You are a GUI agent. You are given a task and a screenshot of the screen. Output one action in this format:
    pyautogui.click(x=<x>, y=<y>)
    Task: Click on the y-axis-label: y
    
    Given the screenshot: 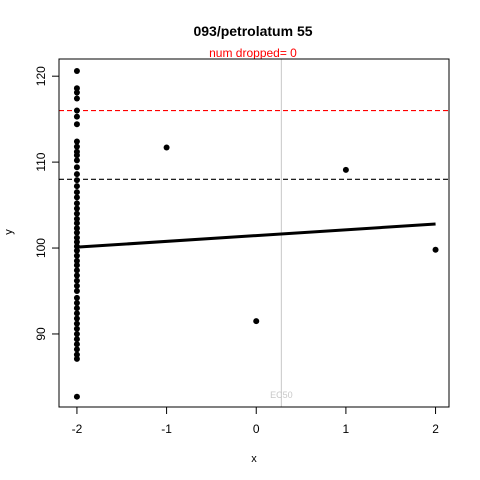 What is the action you would take?
    pyautogui.click(x=9, y=232)
    